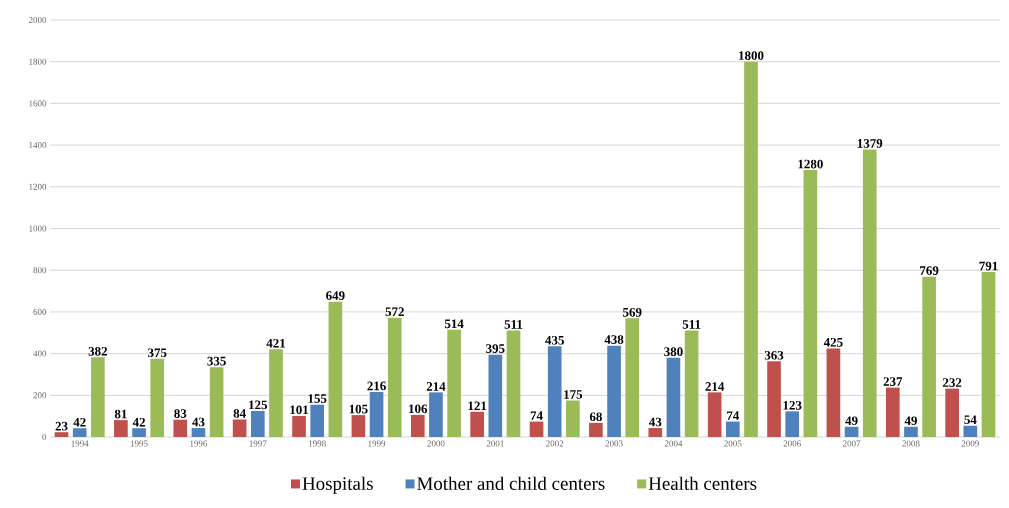 The height and width of the screenshot is (508, 1009). Describe the element at coordinates (454, 324) in the screenshot. I see `data-label: 514` at that location.